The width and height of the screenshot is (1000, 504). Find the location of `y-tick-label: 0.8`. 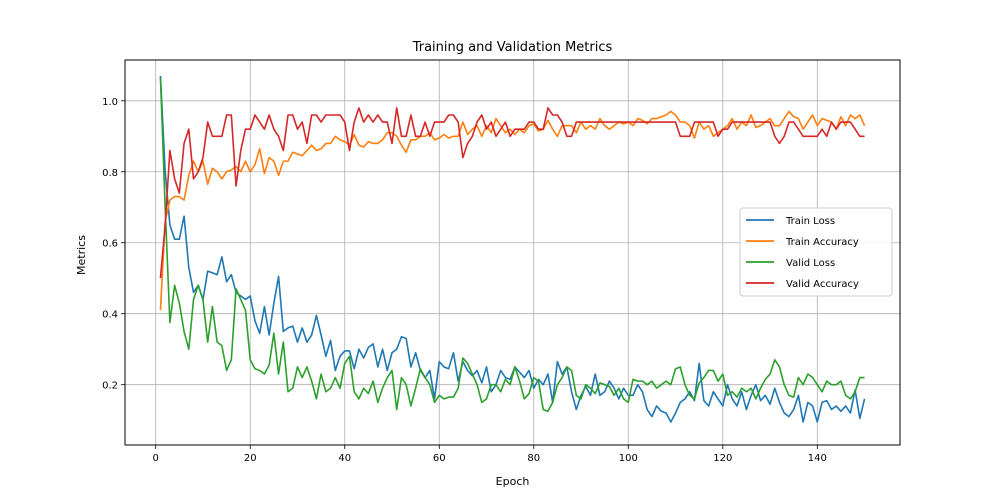

y-tick-label: 0.8 is located at coordinates (110, 173).